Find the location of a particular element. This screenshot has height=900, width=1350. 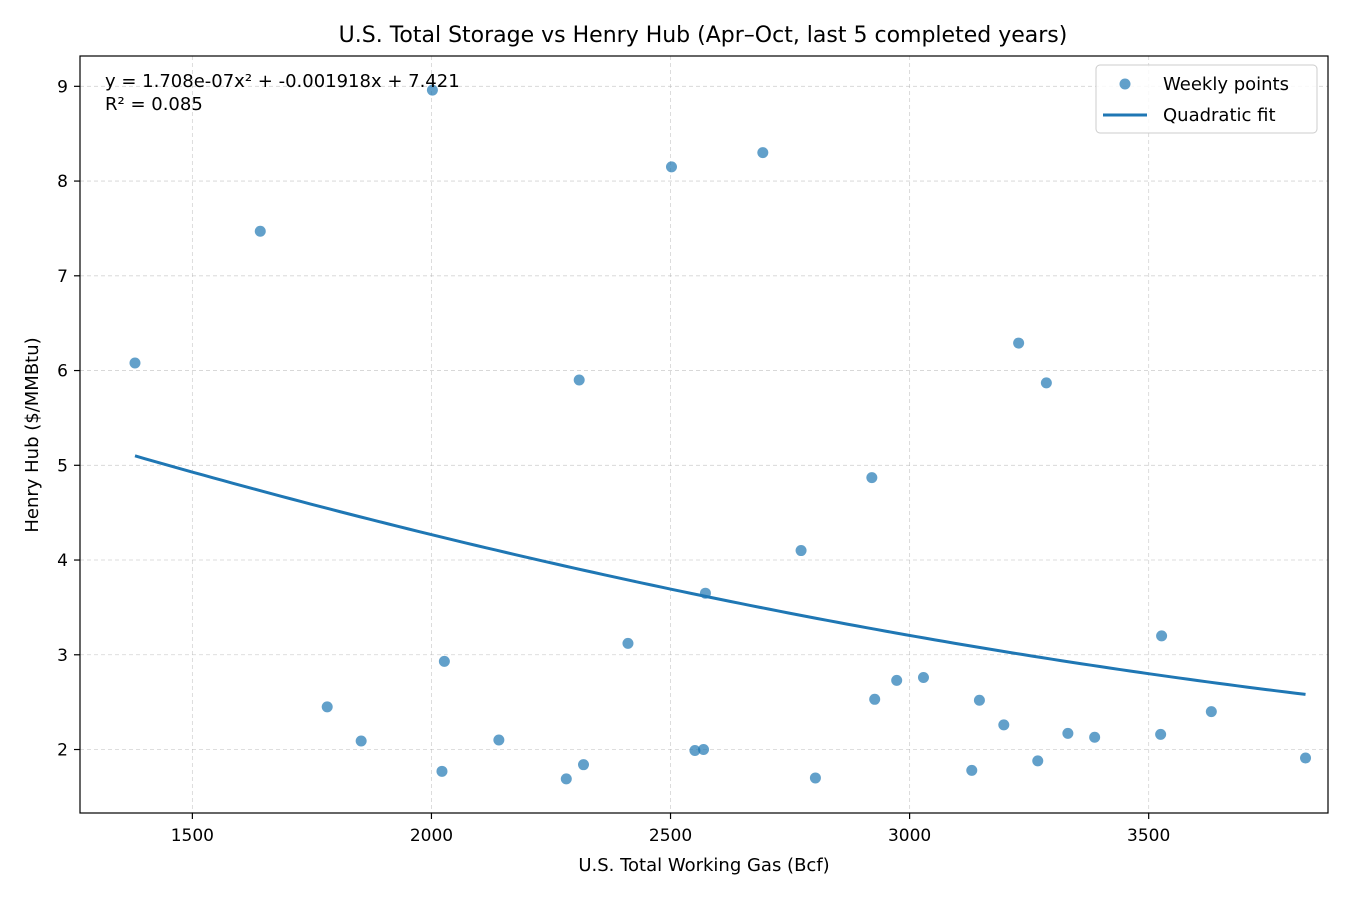

y-tick-label: 2 is located at coordinates (62, 751).